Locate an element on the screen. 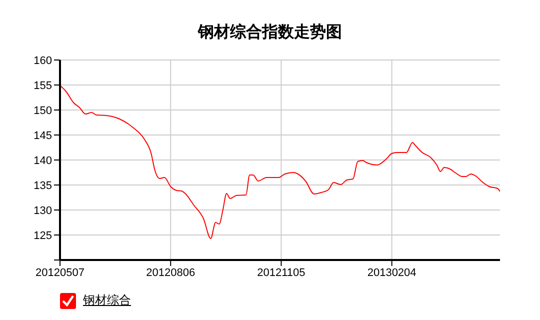 The height and width of the screenshot is (320, 540). legend-label: 钢材综合 is located at coordinates (107, 300).